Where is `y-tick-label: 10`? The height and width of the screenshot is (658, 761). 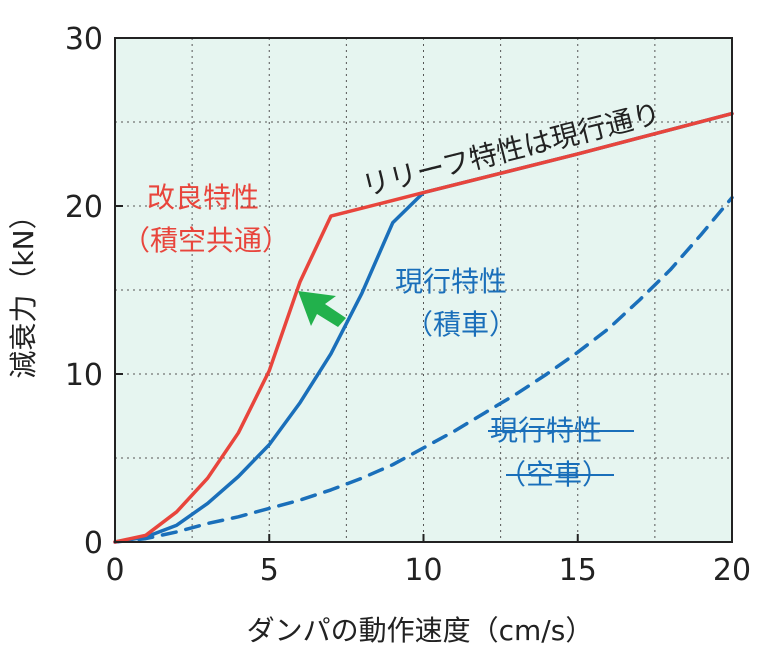 y-tick-label: 10 is located at coordinates (84, 375).